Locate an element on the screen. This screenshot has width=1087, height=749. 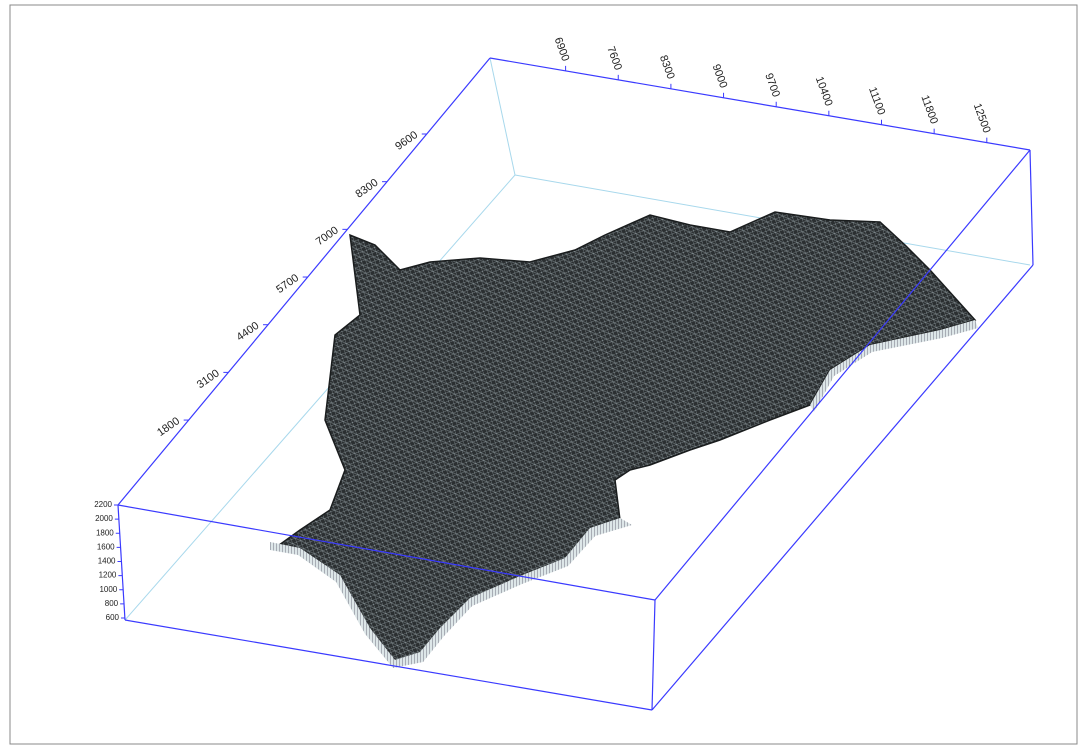
x-tick-label: 9700 is located at coordinates (772, 85).